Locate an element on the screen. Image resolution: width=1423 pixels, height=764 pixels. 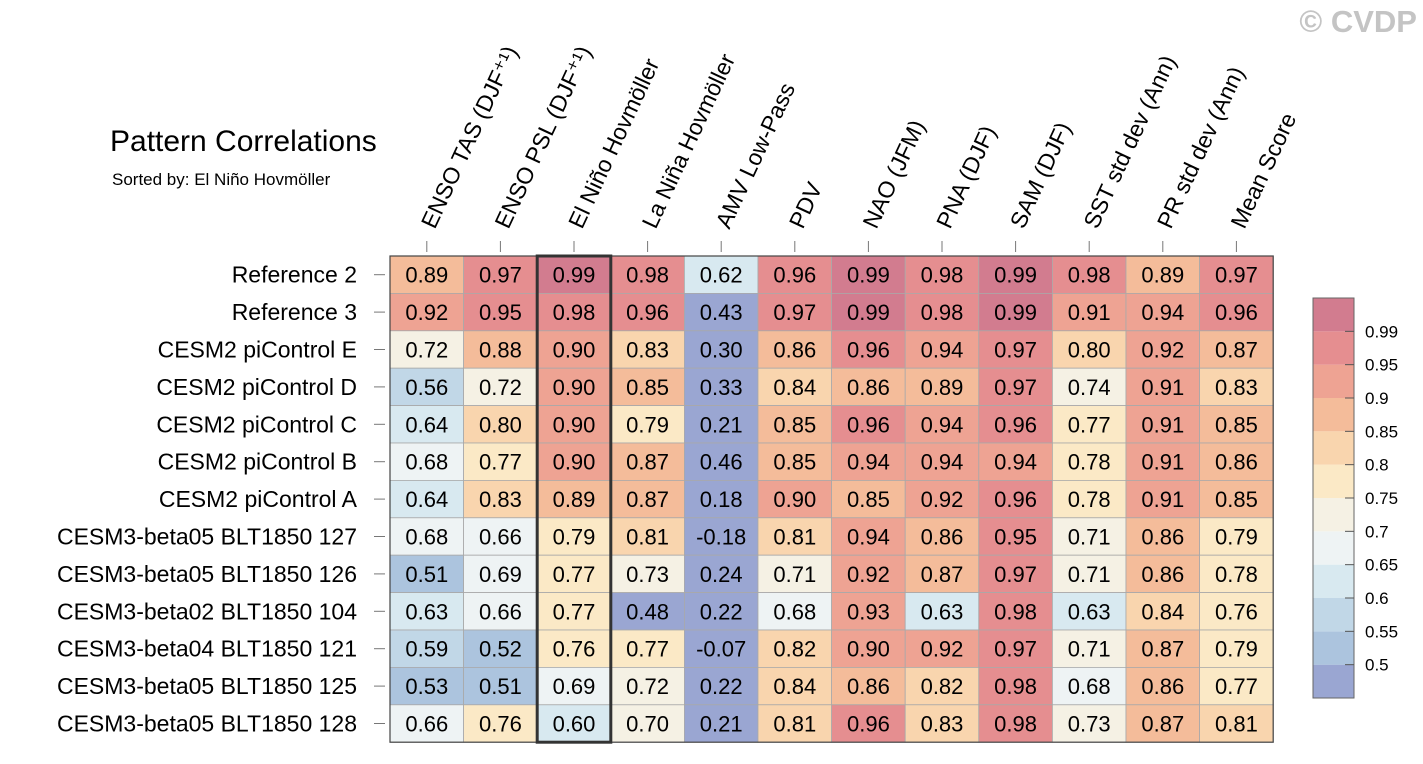
cell-value: 0.88 is located at coordinates (500, 350).